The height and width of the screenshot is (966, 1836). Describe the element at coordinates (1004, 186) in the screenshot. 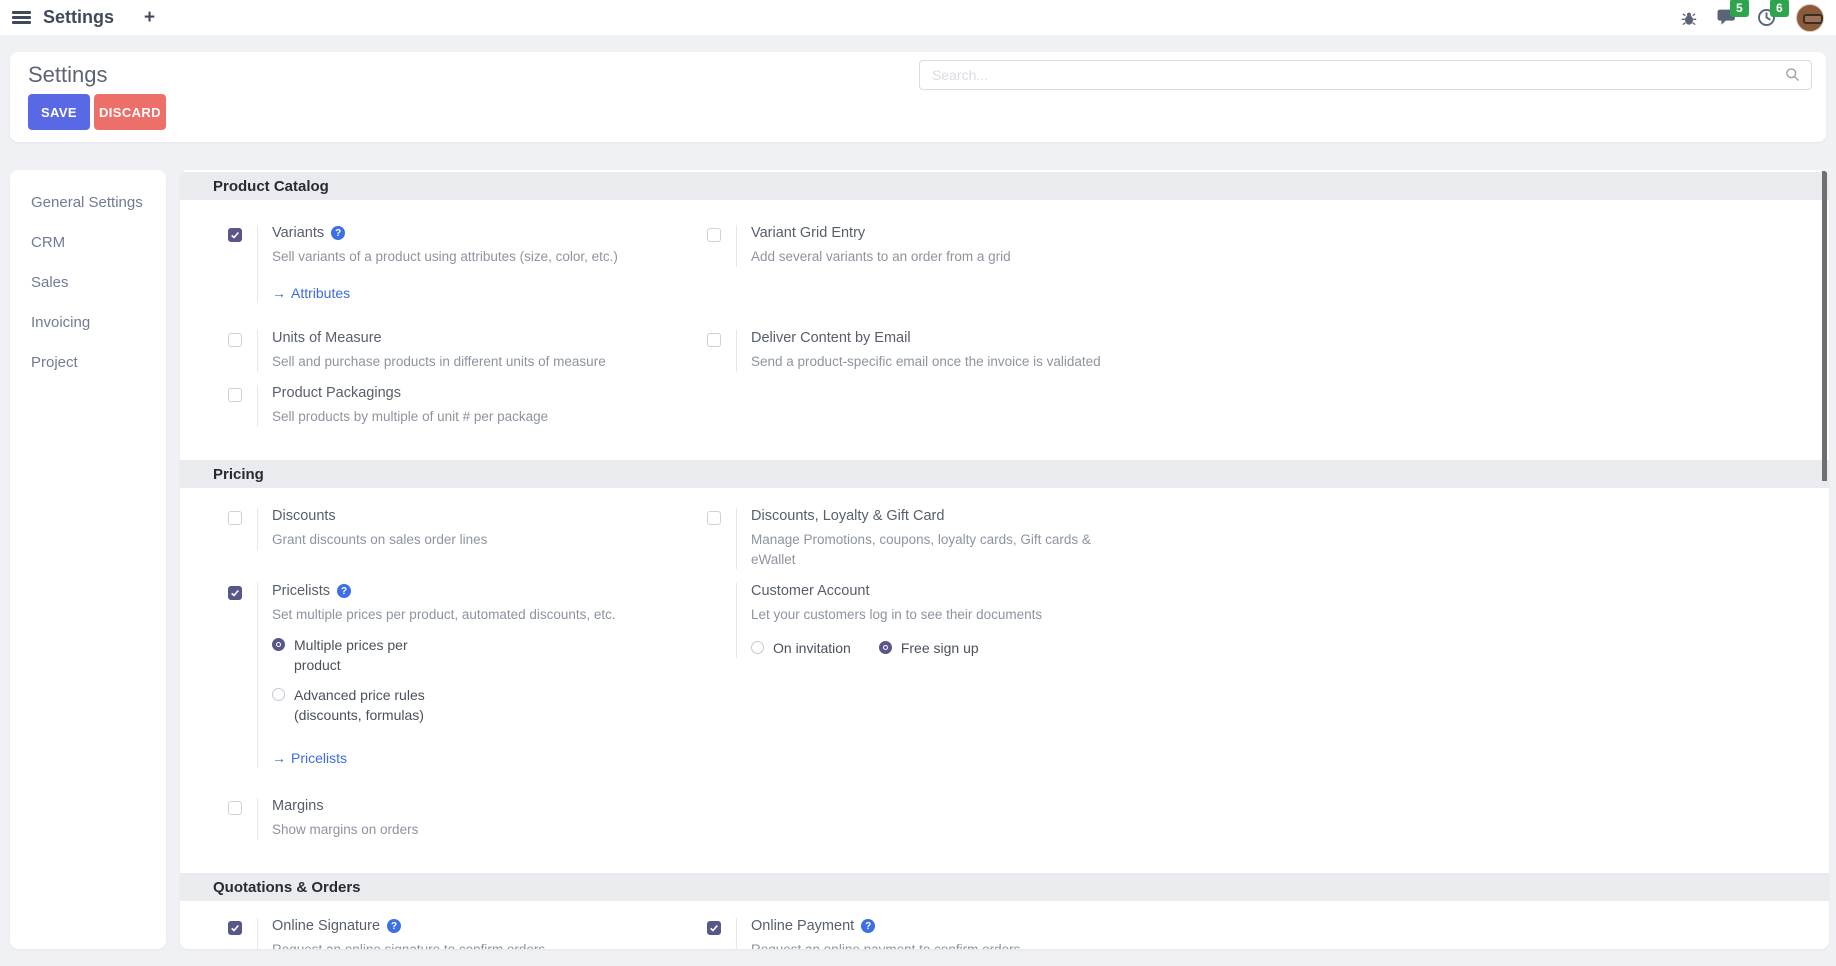

I see `section-header-product-catalog: Product Catalog` at that location.